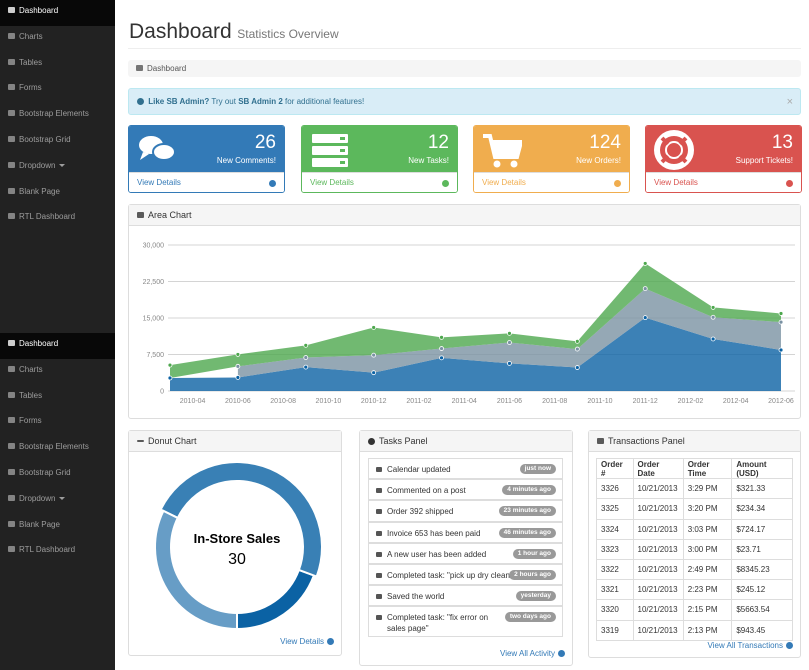 The height and width of the screenshot is (670, 809). What do you see at coordinates (694, 569) in the screenshot?
I see `table-row: 3322 10/21/2013 2:49 PM $8345.23` at bounding box center [694, 569].